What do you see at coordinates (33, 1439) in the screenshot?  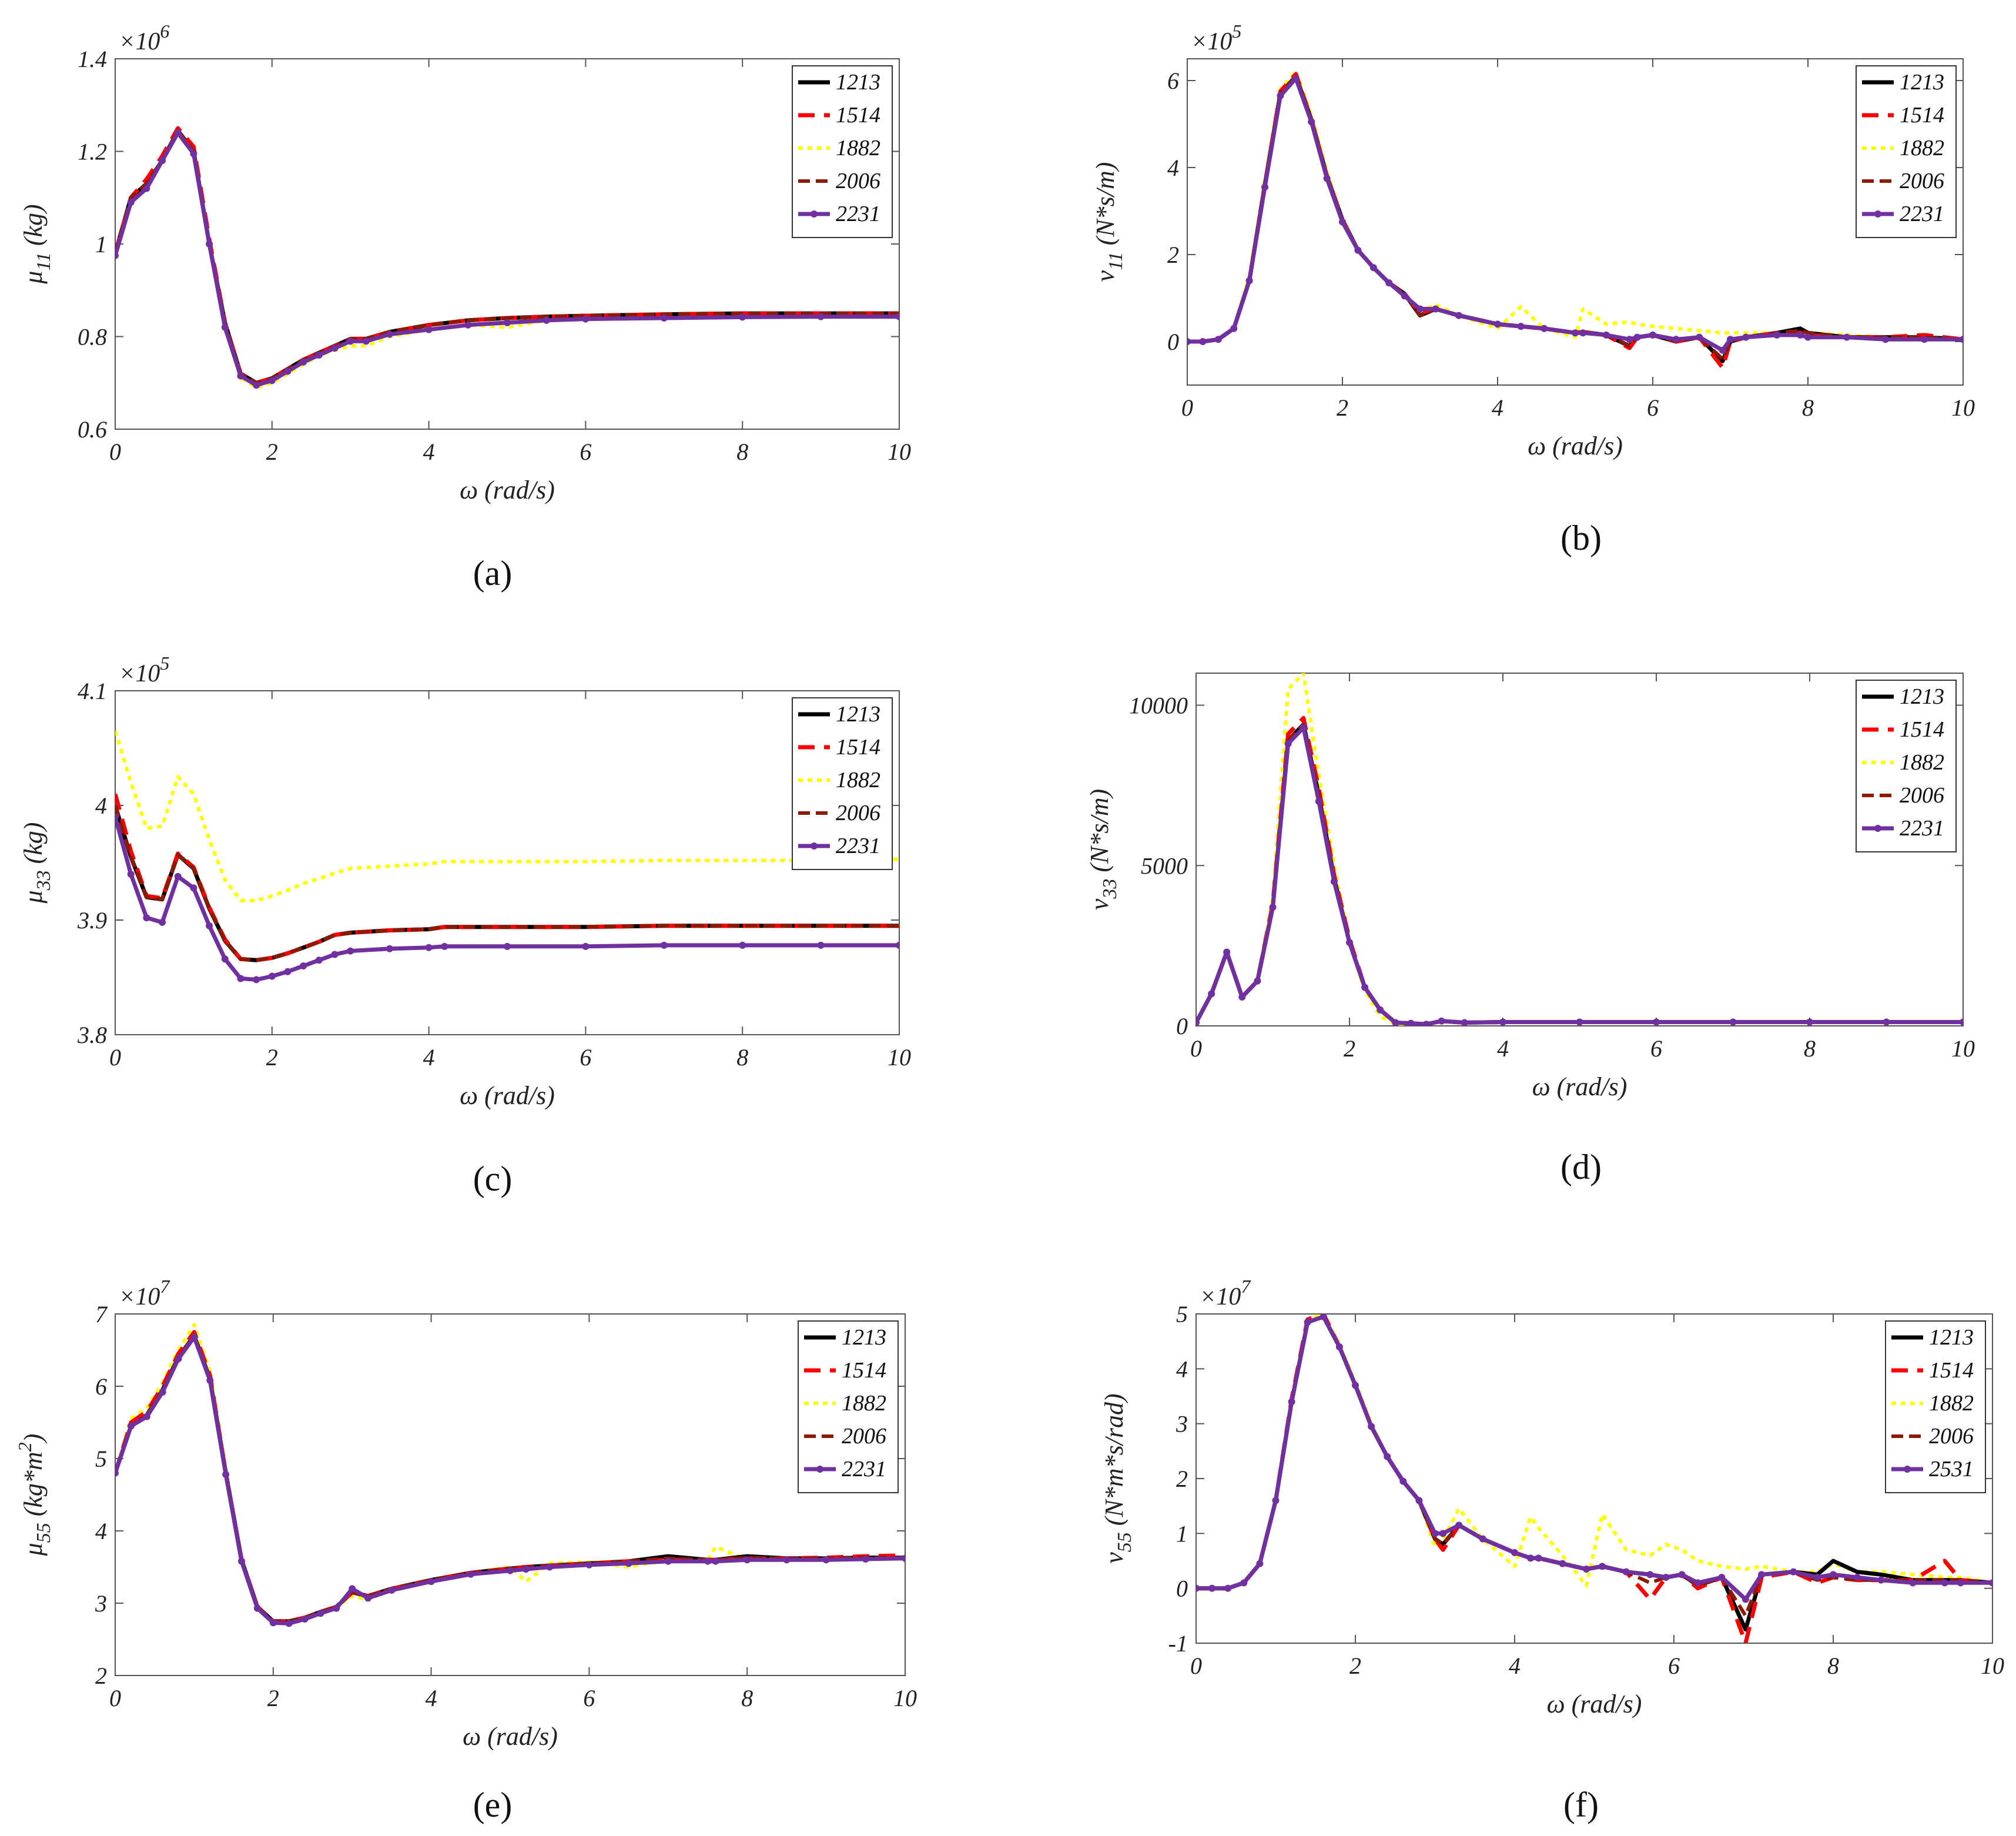 I see `y-label-close: )` at bounding box center [33, 1439].